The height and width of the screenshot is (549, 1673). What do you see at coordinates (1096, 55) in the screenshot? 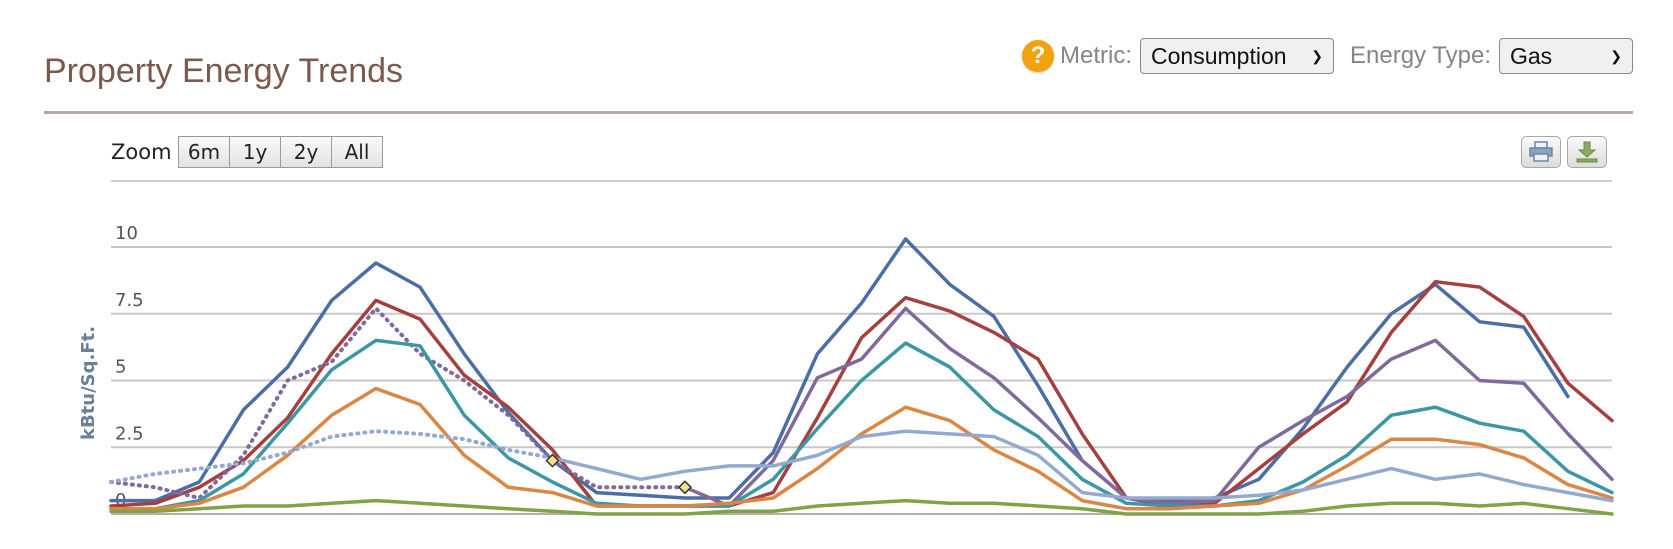
I see `metric-label: Metric:` at bounding box center [1096, 55].